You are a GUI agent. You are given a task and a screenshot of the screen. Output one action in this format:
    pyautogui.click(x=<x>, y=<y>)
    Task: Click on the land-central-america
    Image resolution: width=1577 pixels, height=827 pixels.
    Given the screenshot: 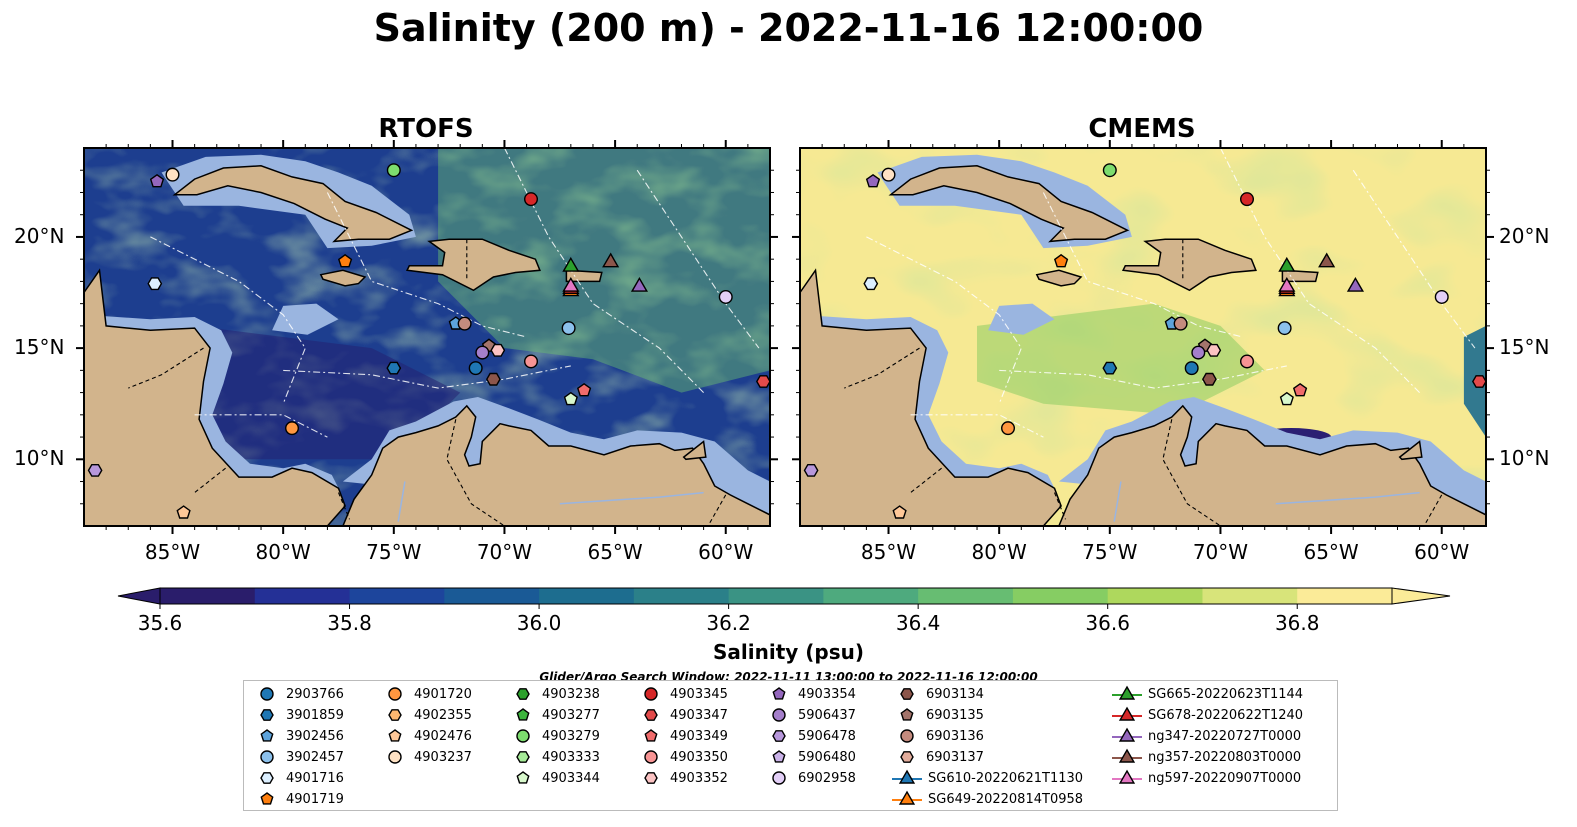 What is the action you would take?
    pyautogui.click(x=931, y=397)
    